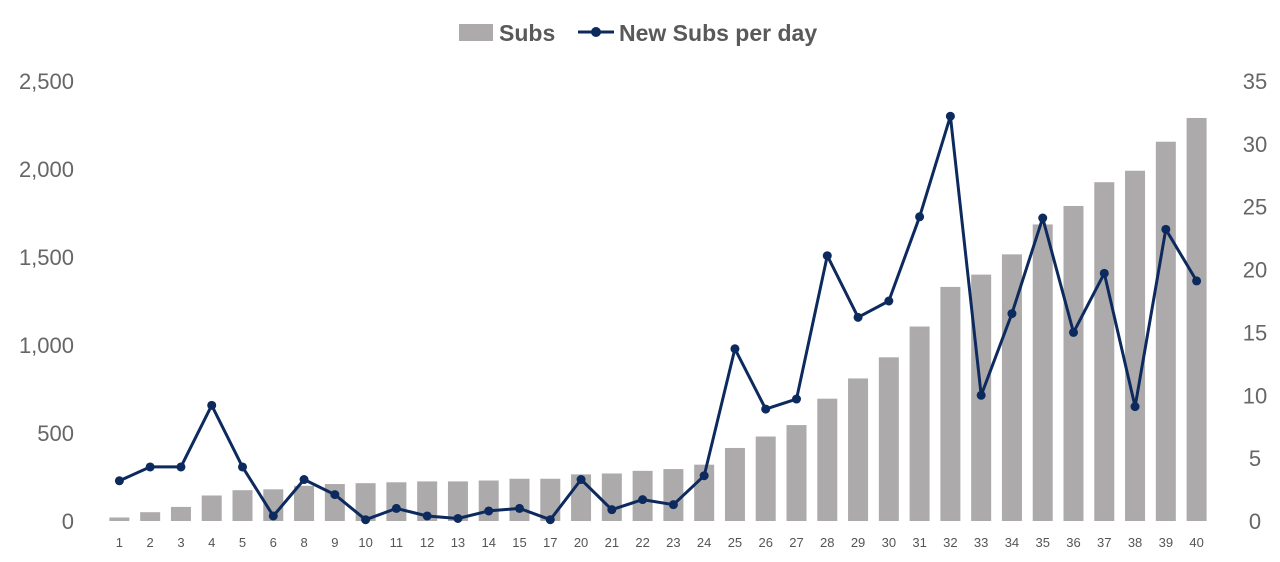  Describe the element at coordinates (673, 542) in the screenshot. I see `x-tick-label: 23` at that location.